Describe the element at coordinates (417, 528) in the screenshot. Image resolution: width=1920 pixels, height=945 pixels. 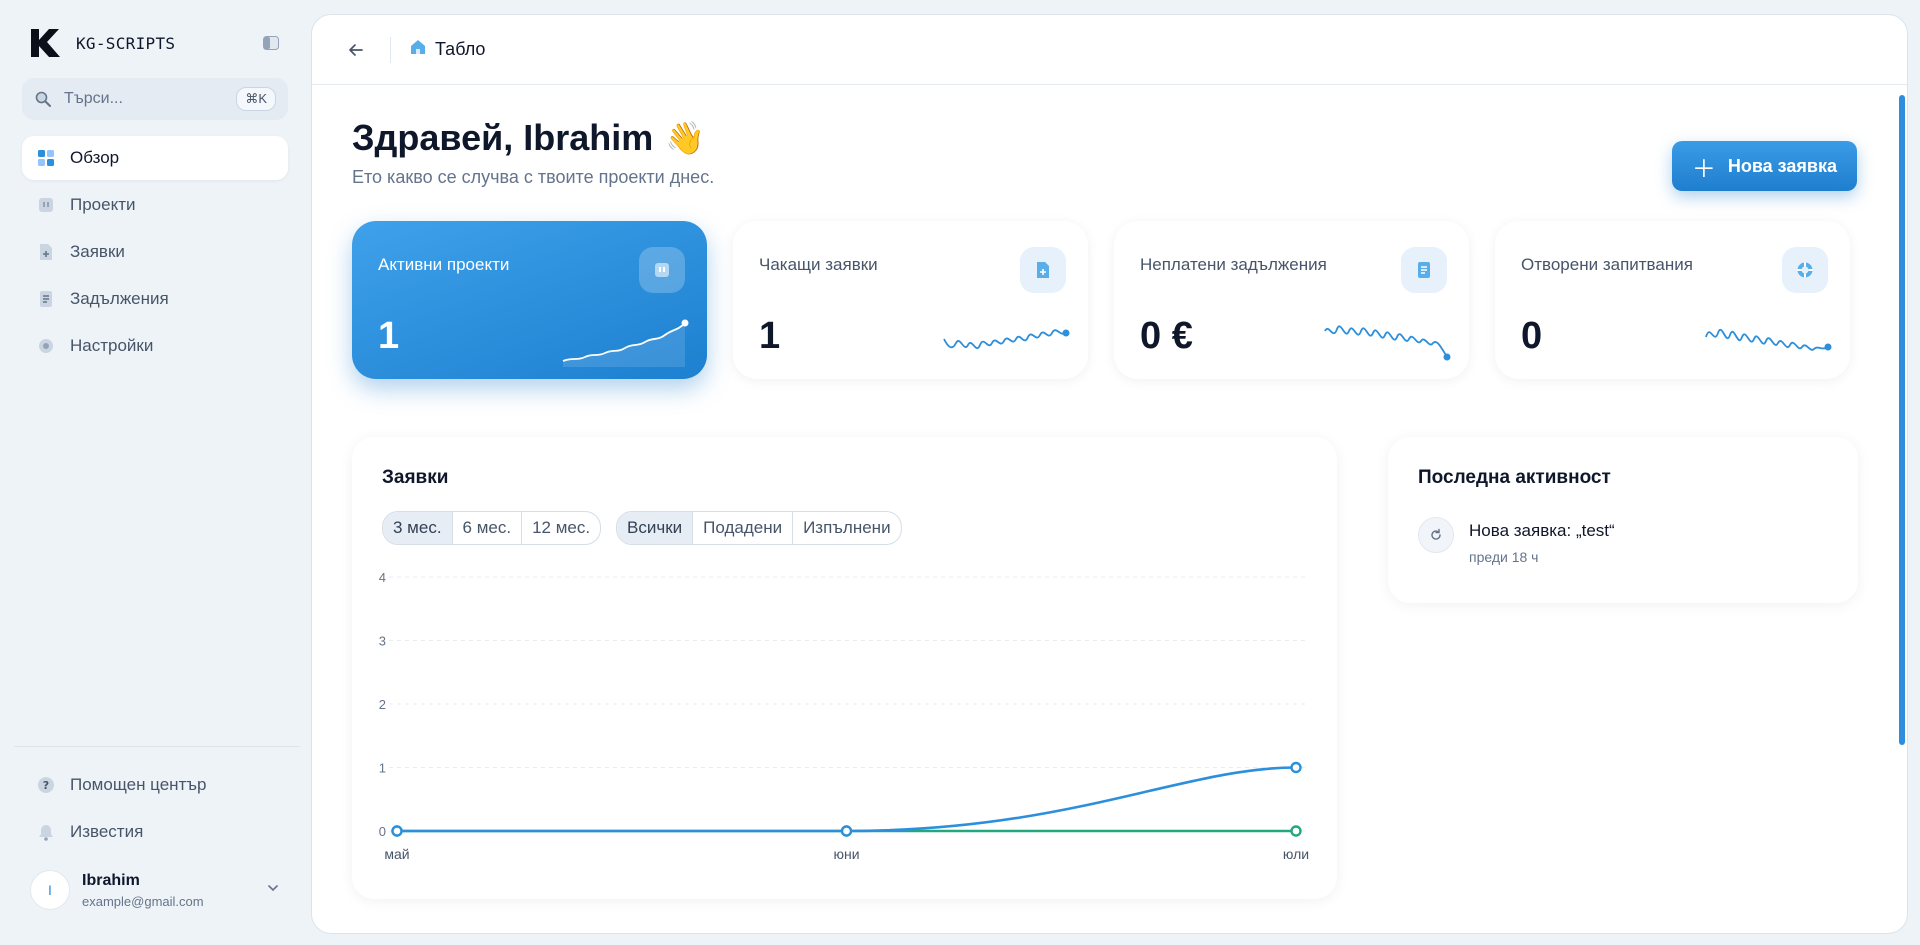
I see `period-option-3m: 3 мес.` at that location.